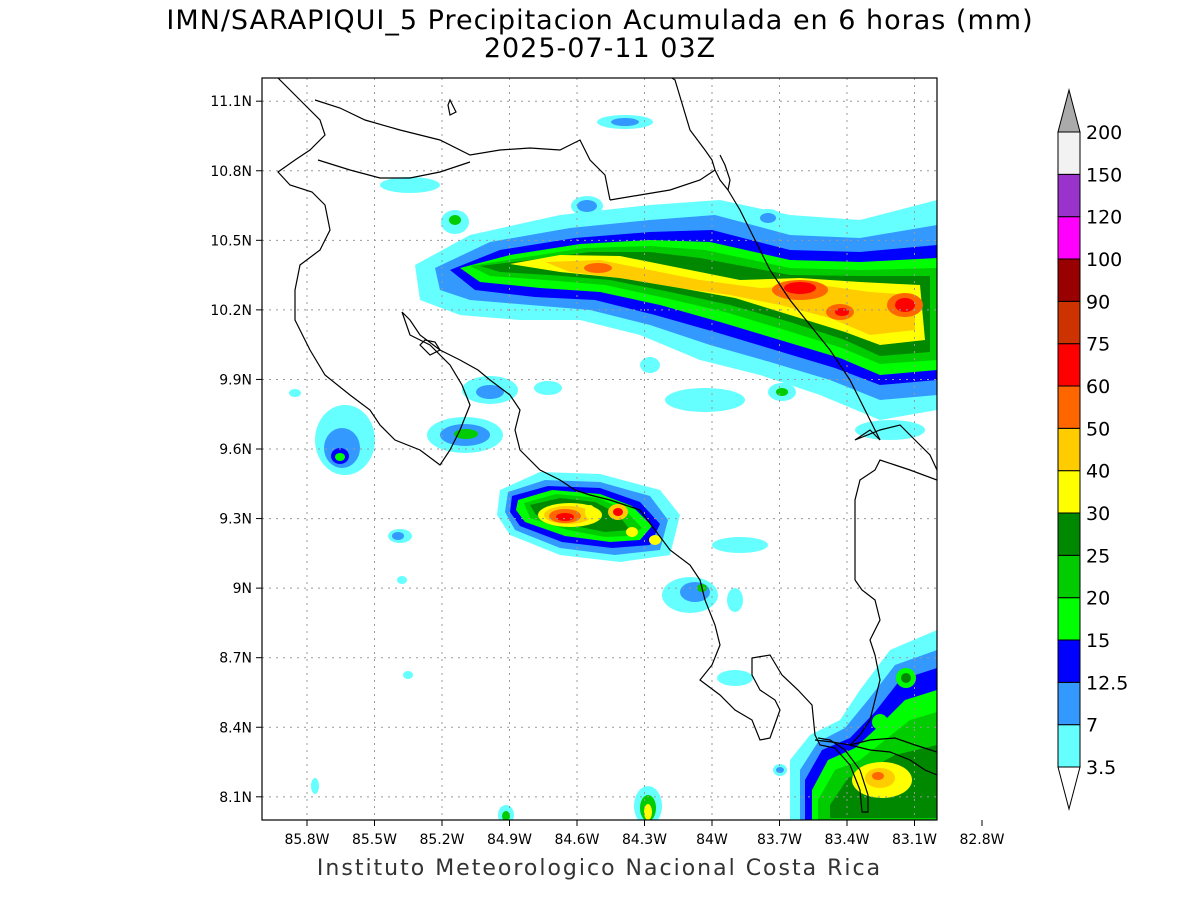  What do you see at coordinates (231, 241) in the screenshot?
I see `lat-tick-label: 10.5N` at bounding box center [231, 241].